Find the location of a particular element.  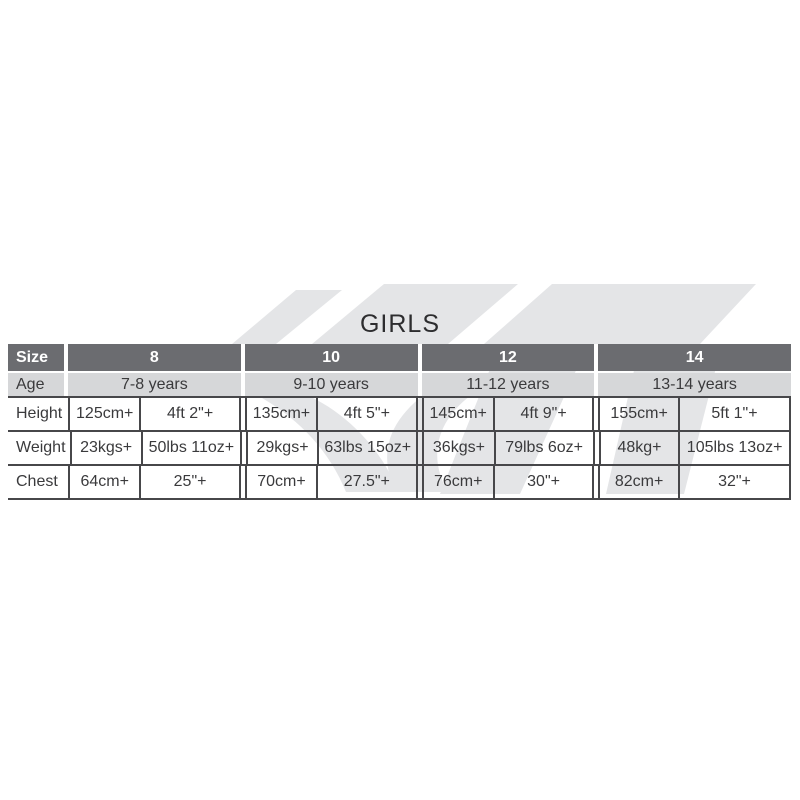

size-10-header: 10 is located at coordinates (331, 357).